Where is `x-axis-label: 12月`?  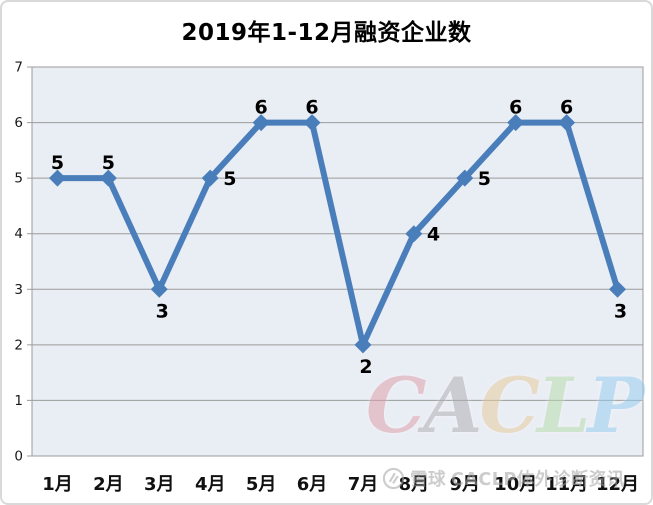
x-axis-label: 12月 is located at coordinates (617, 484).